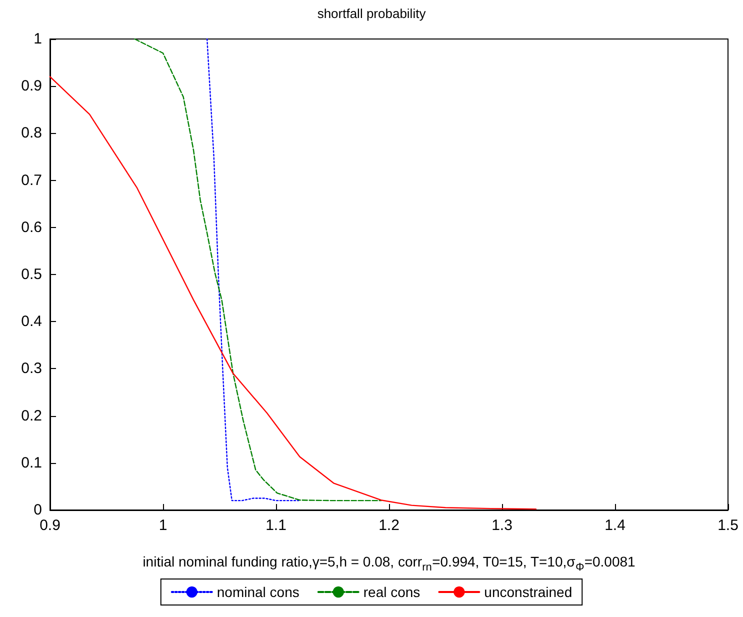 Image resolution: width=743 pixels, height=617 pixels. Describe the element at coordinates (391, 592) in the screenshot. I see `legend-label: real cons` at that location.